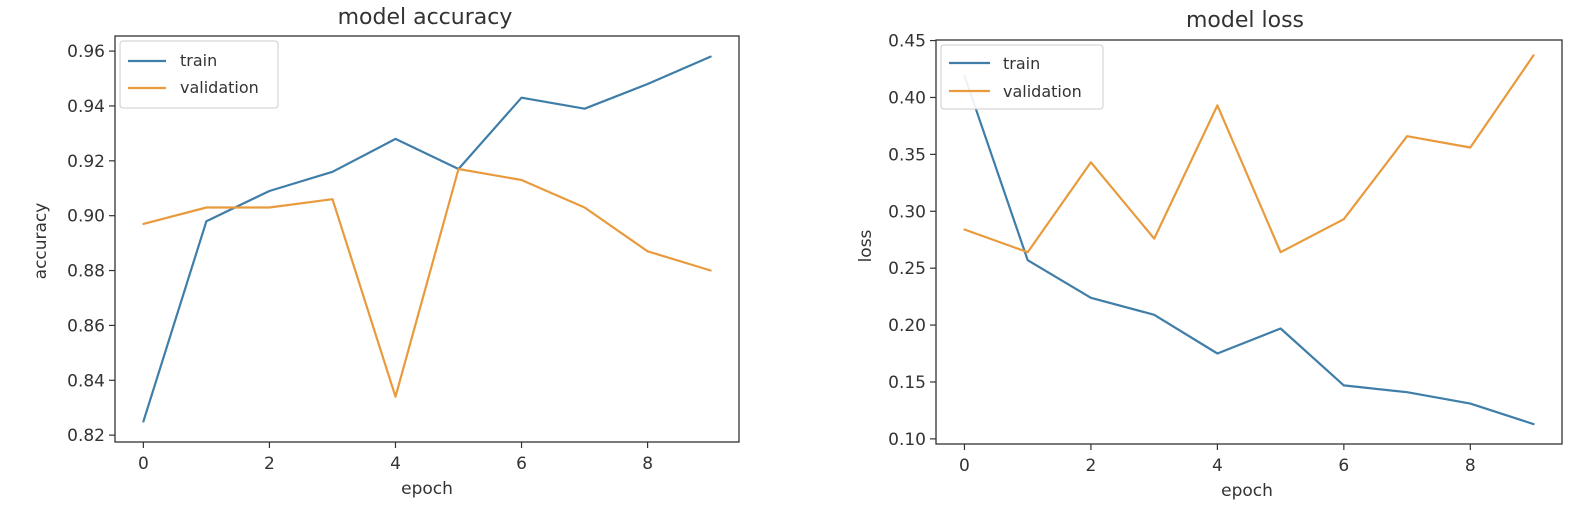 This screenshot has width=1573, height=506. What do you see at coordinates (907, 241) in the screenshot?
I see `y-tick-labels: 0.10 0.15 0.20 0.25 0.30 0.35 0.40 0.45` at bounding box center [907, 241].